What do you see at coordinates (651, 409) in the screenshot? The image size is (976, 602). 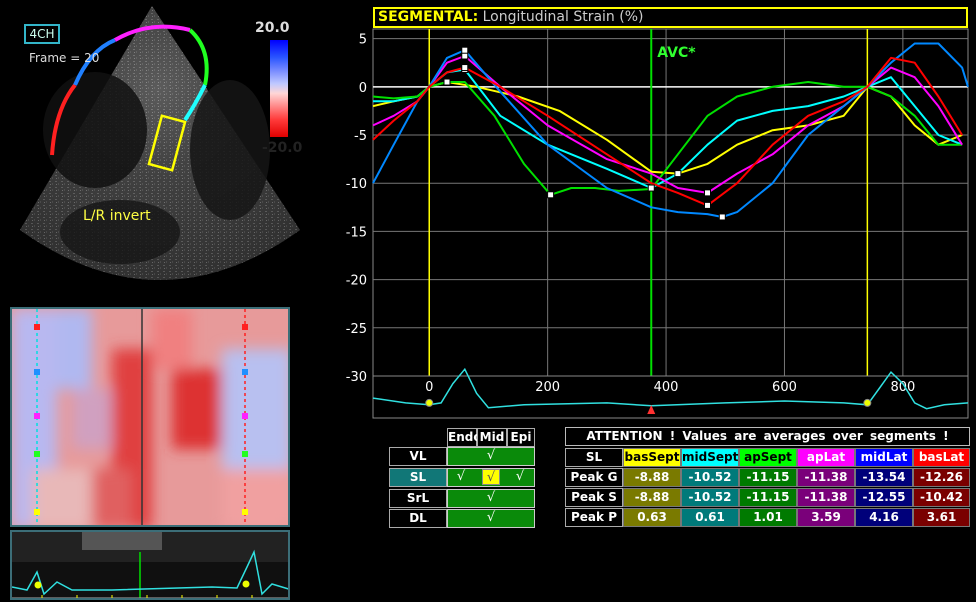 I see `avc-pointer` at bounding box center [651, 409].